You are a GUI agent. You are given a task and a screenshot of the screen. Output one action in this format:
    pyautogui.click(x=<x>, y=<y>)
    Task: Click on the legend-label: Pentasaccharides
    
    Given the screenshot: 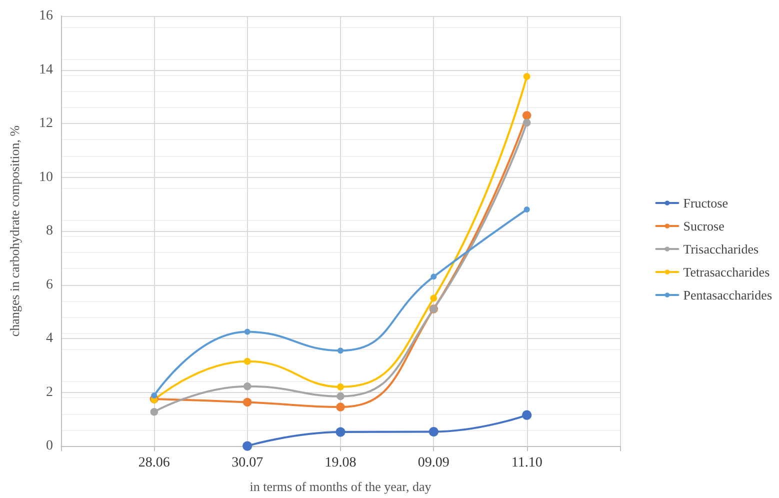 What is the action you would take?
    pyautogui.click(x=727, y=295)
    